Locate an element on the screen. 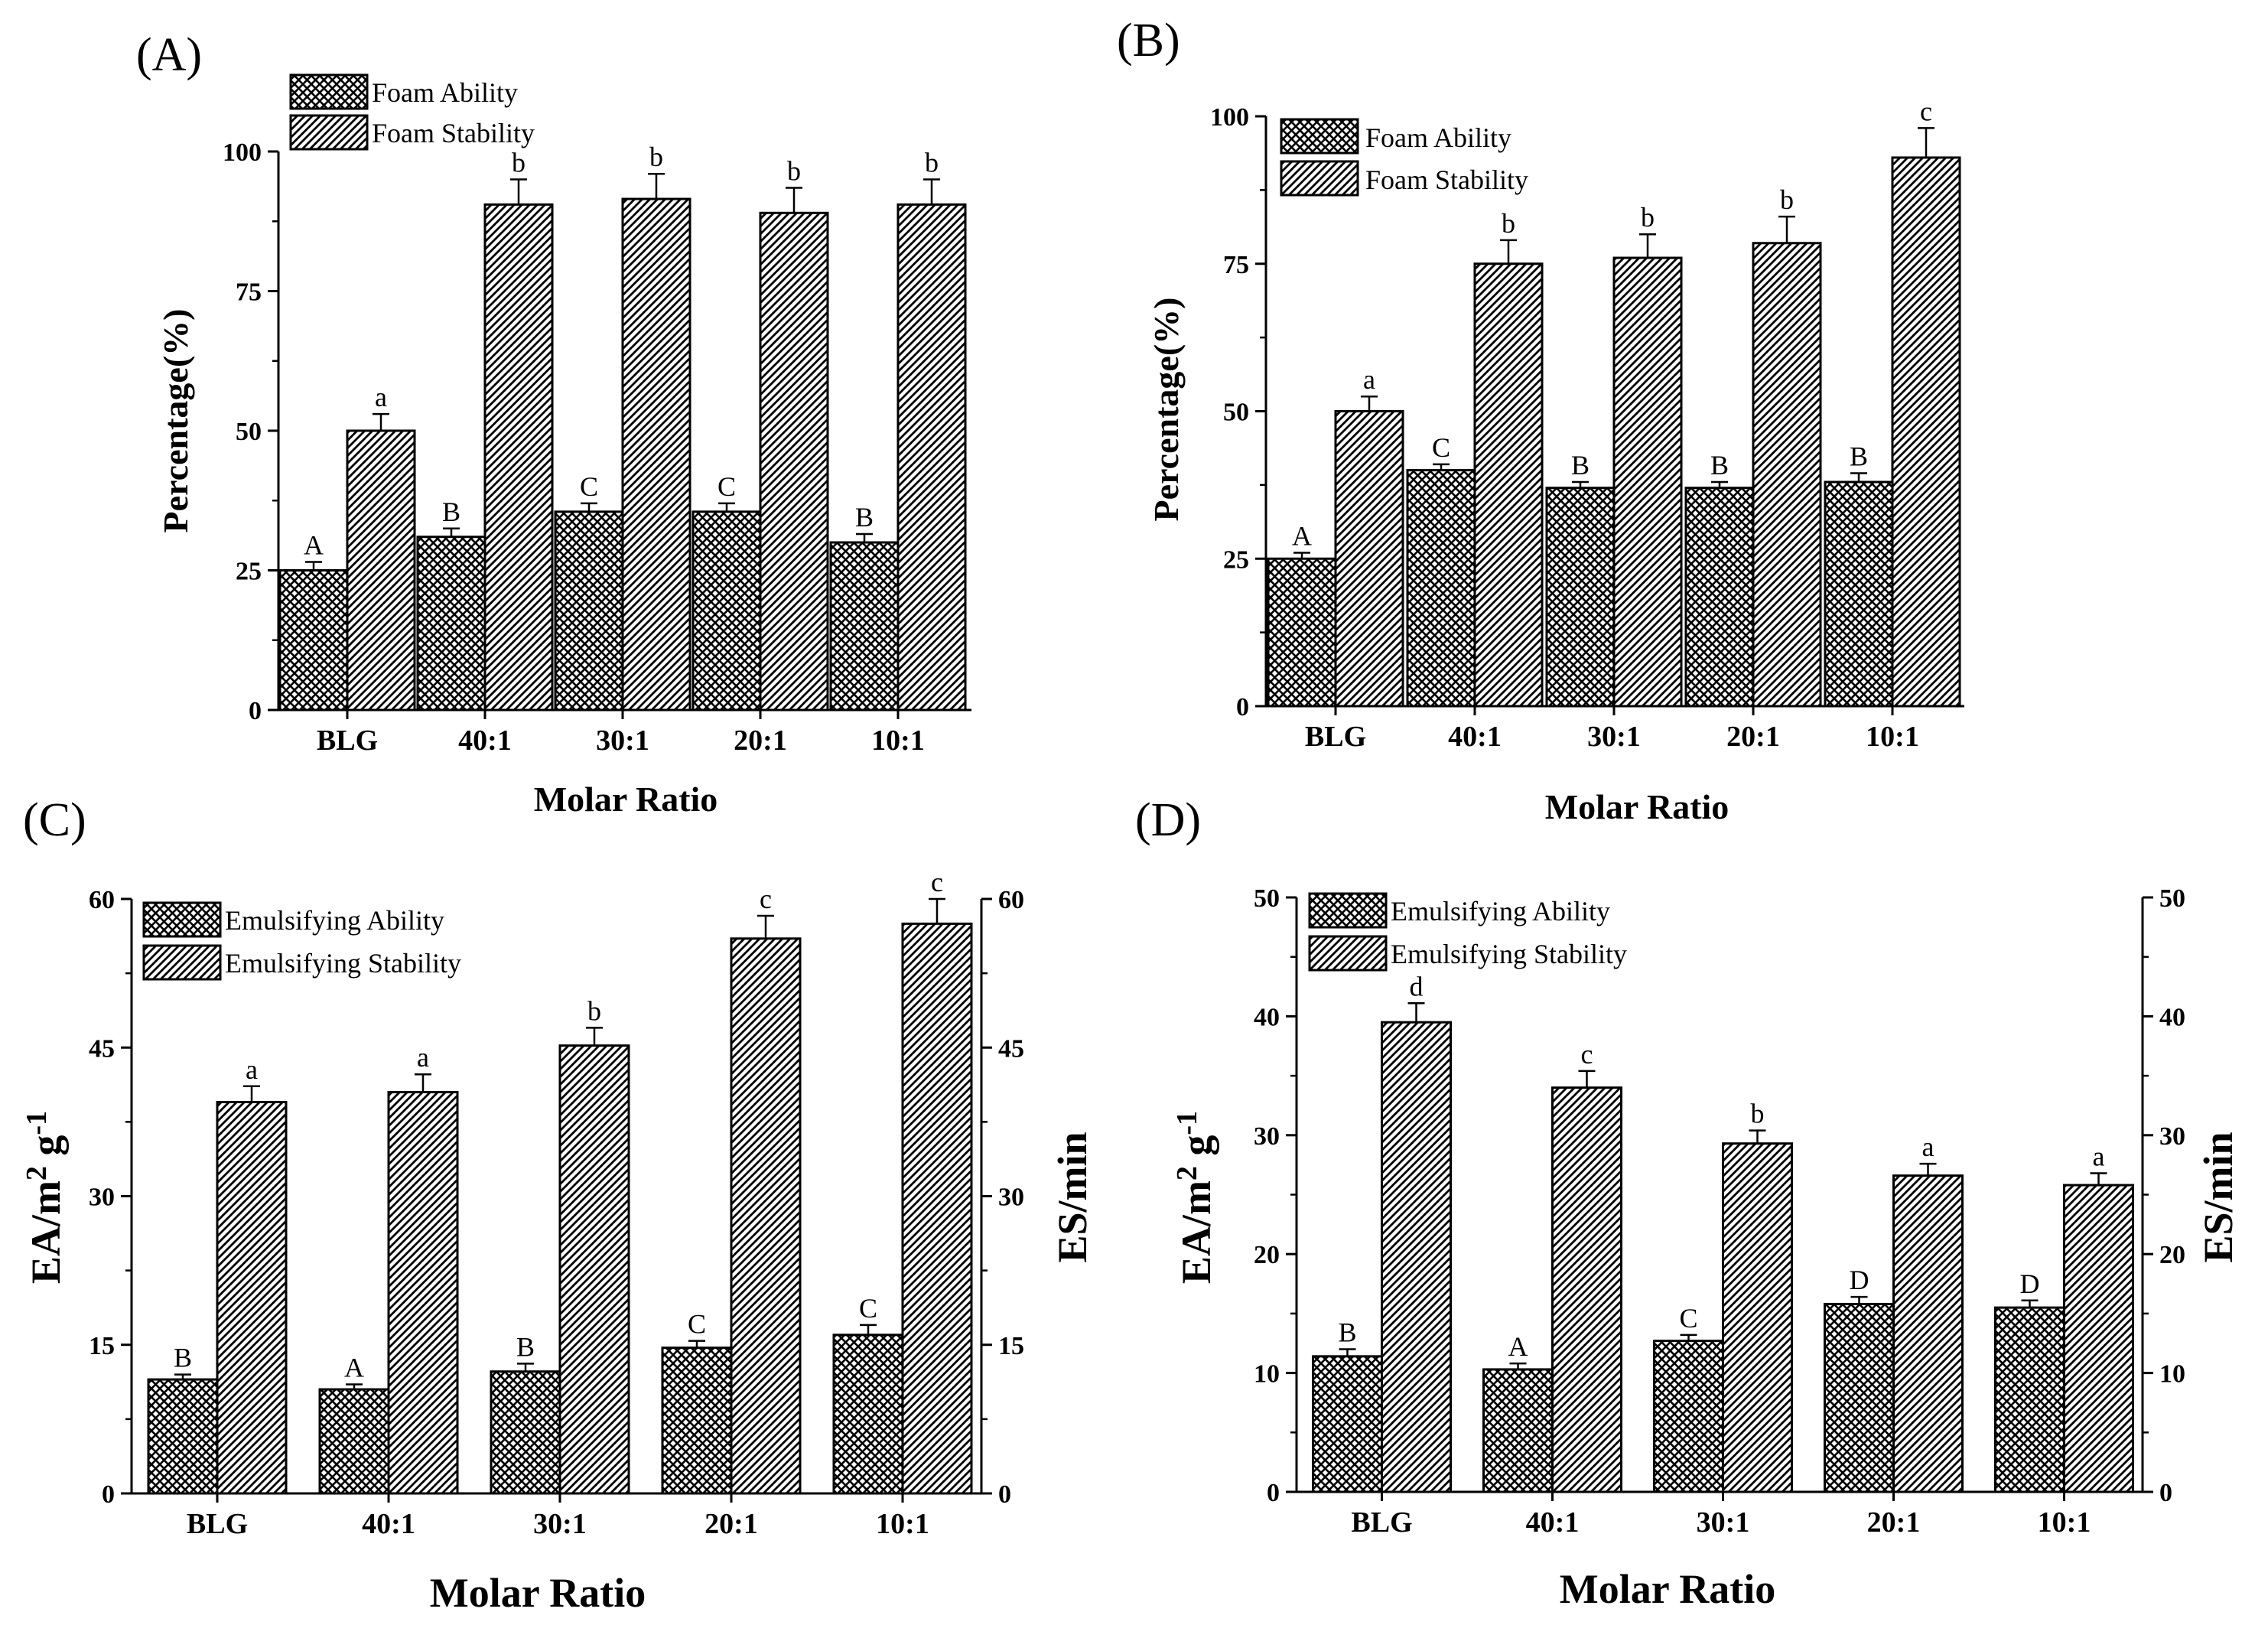 Image resolution: width=2268 pixels, height=1625 pixels. panel-a-bar-stability is located at coordinates (794, 462).